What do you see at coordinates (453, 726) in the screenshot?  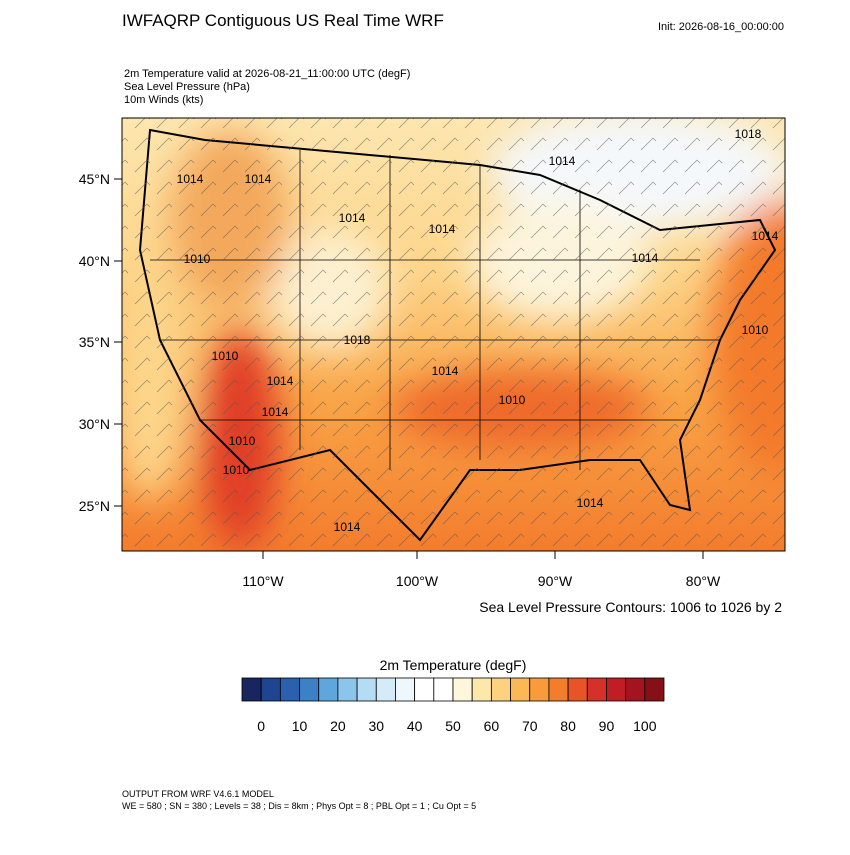 I see `colorbar-label: 50` at bounding box center [453, 726].